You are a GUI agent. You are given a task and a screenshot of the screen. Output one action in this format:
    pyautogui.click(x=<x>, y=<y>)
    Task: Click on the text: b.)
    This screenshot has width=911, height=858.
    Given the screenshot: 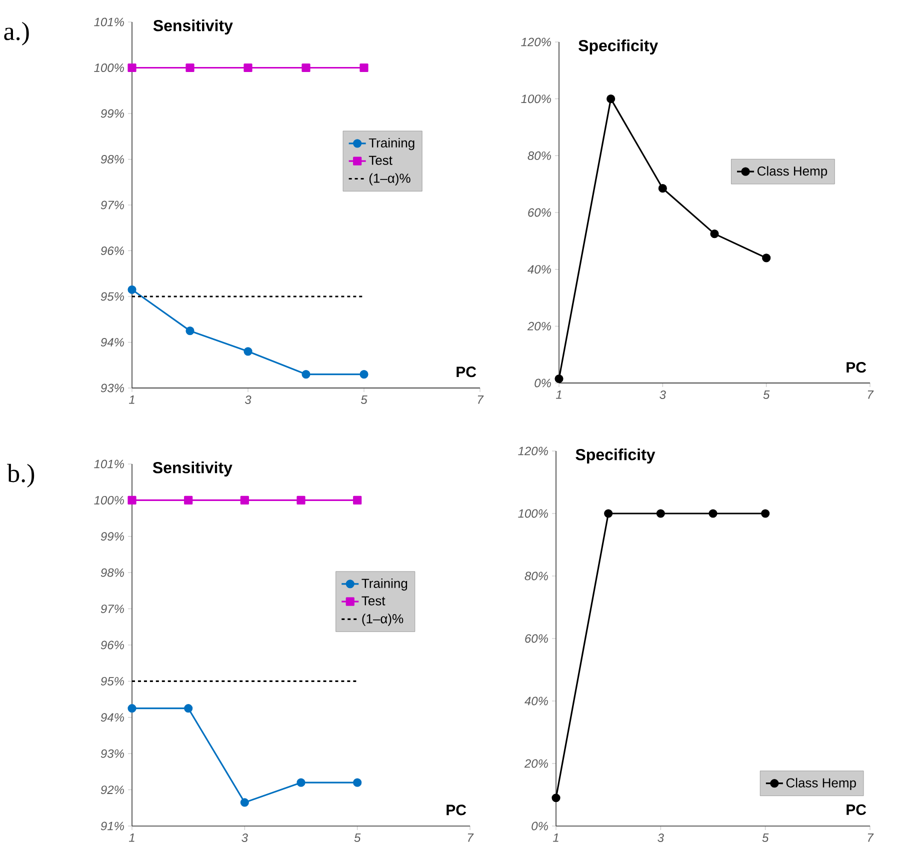 What is the action you would take?
    pyautogui.click(x=20, y=476)
    